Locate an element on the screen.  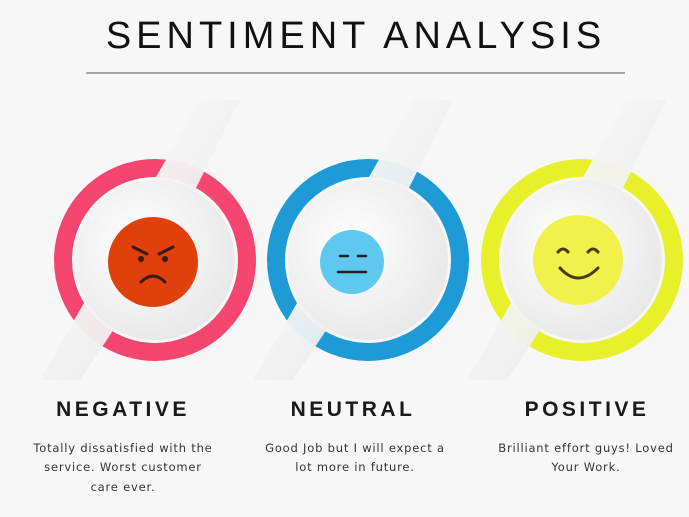
card-label: NEUTRAL is located at coordinates (353, 409).